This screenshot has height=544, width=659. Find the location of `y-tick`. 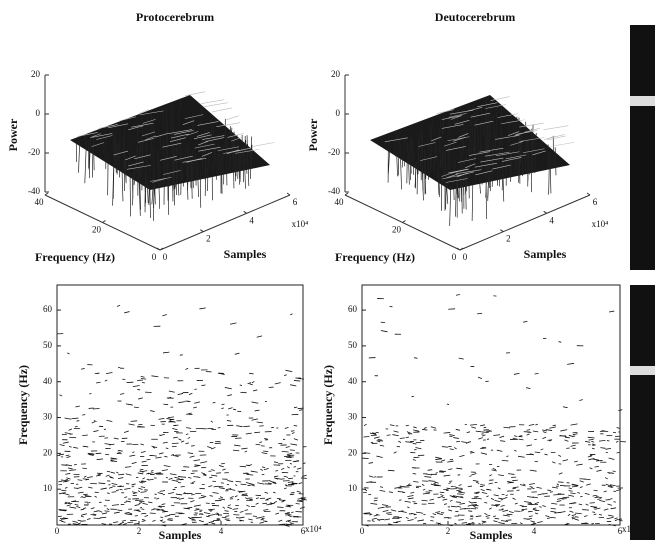

y-tick is located at coordinates (461, 249).